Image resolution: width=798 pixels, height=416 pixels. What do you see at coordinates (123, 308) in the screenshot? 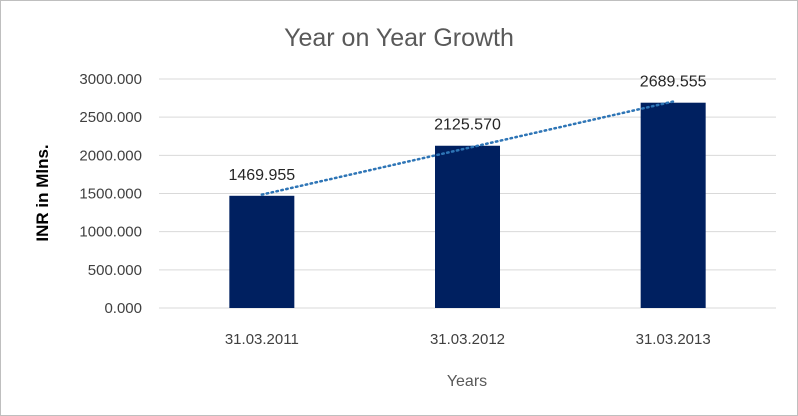
I see `y-tick-label: 0.000` at bounding box center [123, 308].